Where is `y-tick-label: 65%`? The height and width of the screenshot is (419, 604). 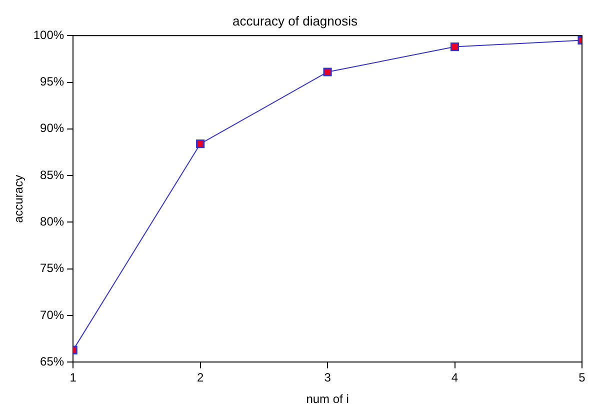
y-tick-label: 65% is located at coordinates (52, 361).